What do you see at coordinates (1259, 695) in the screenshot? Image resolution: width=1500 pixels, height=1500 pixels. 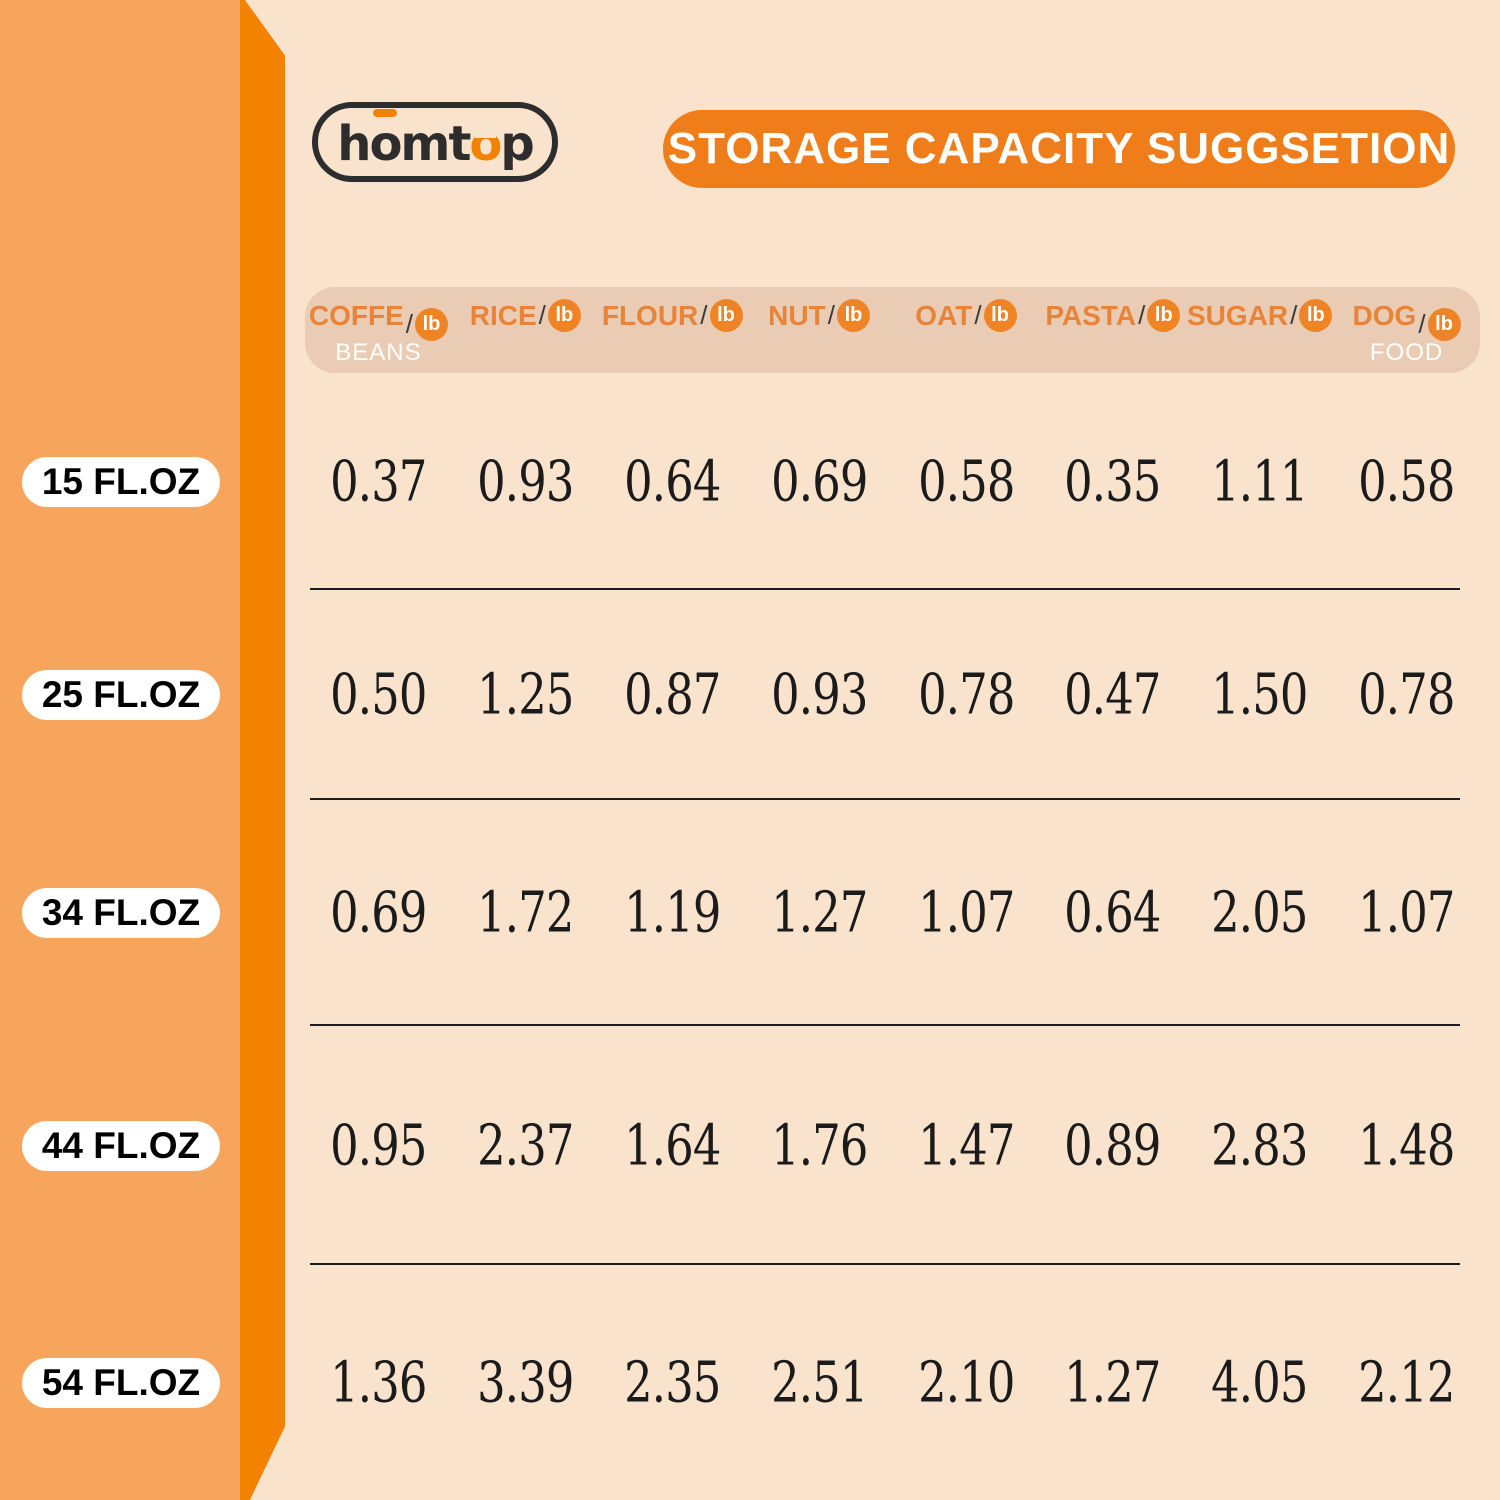 I see `value-cell: 1.50` at bounding box center [1259, 695].